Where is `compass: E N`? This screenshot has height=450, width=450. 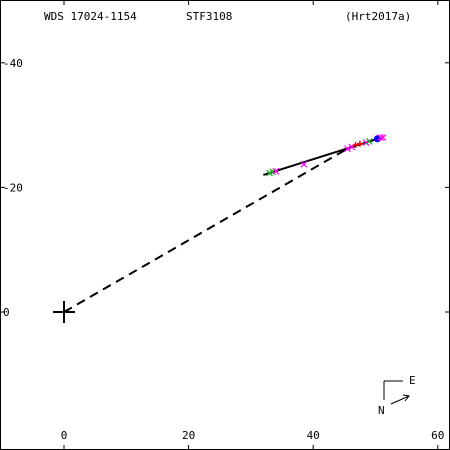
compass: E N is located at coordinates (397, 395).